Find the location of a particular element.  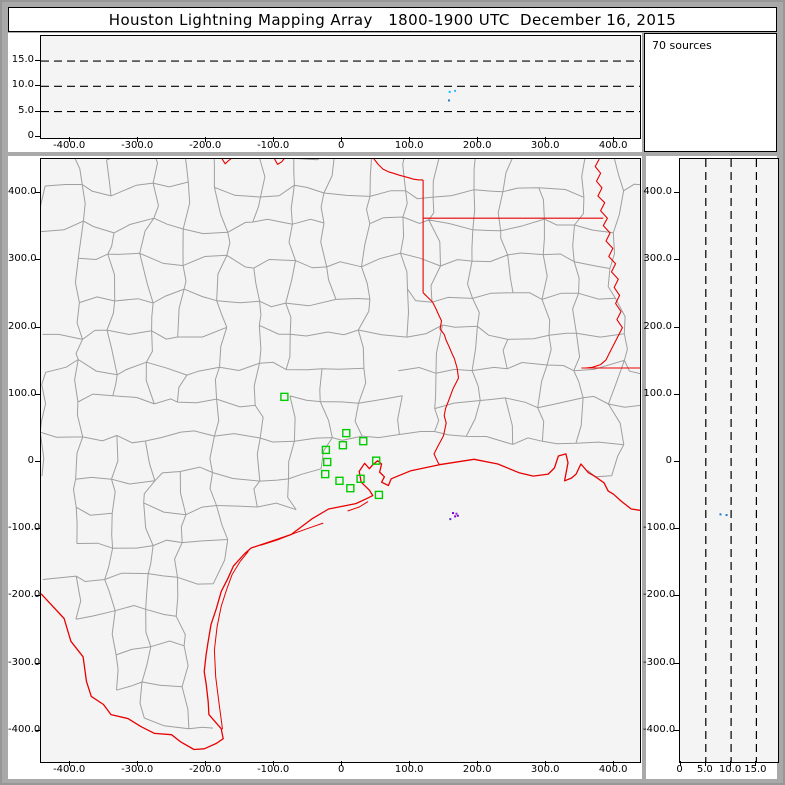

sources-count-label: 70 sources is located at coordinates (682, 45).